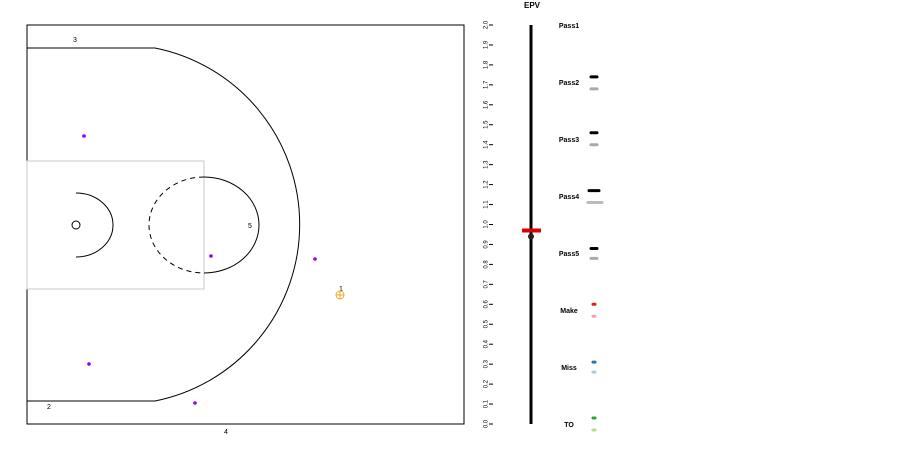 This screenshot has height=450, width=900. Describe the element at coordinates (569, 311) in the screenshot. I see `option-label-make: Make` at that location.